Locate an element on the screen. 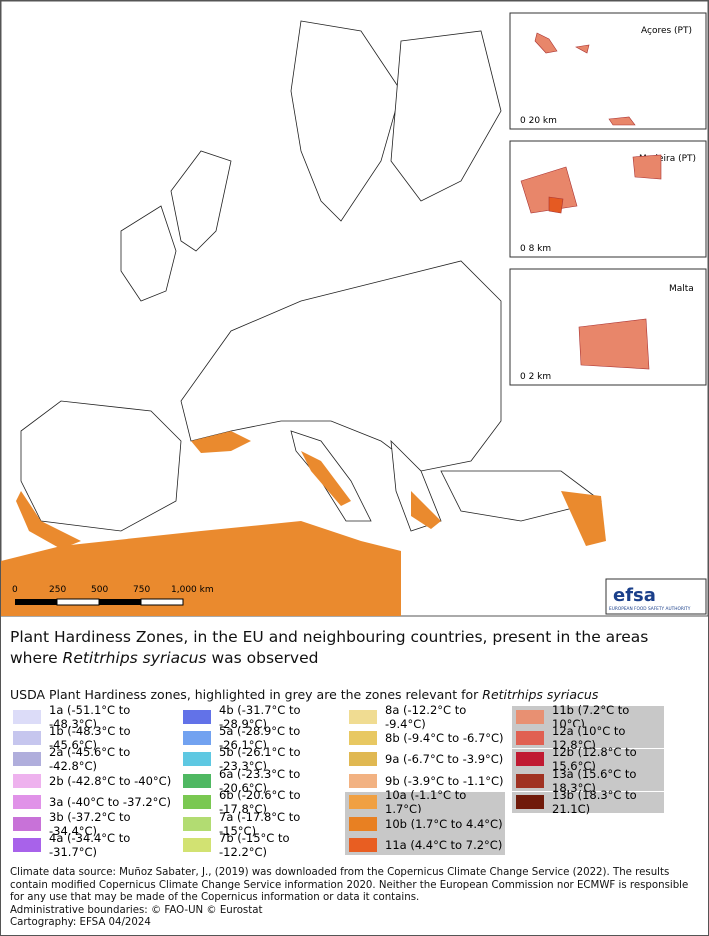 The image size is (709, 936). legend-label: 12a (10°C to 12.8°C) is located at coordinates (589, 737).